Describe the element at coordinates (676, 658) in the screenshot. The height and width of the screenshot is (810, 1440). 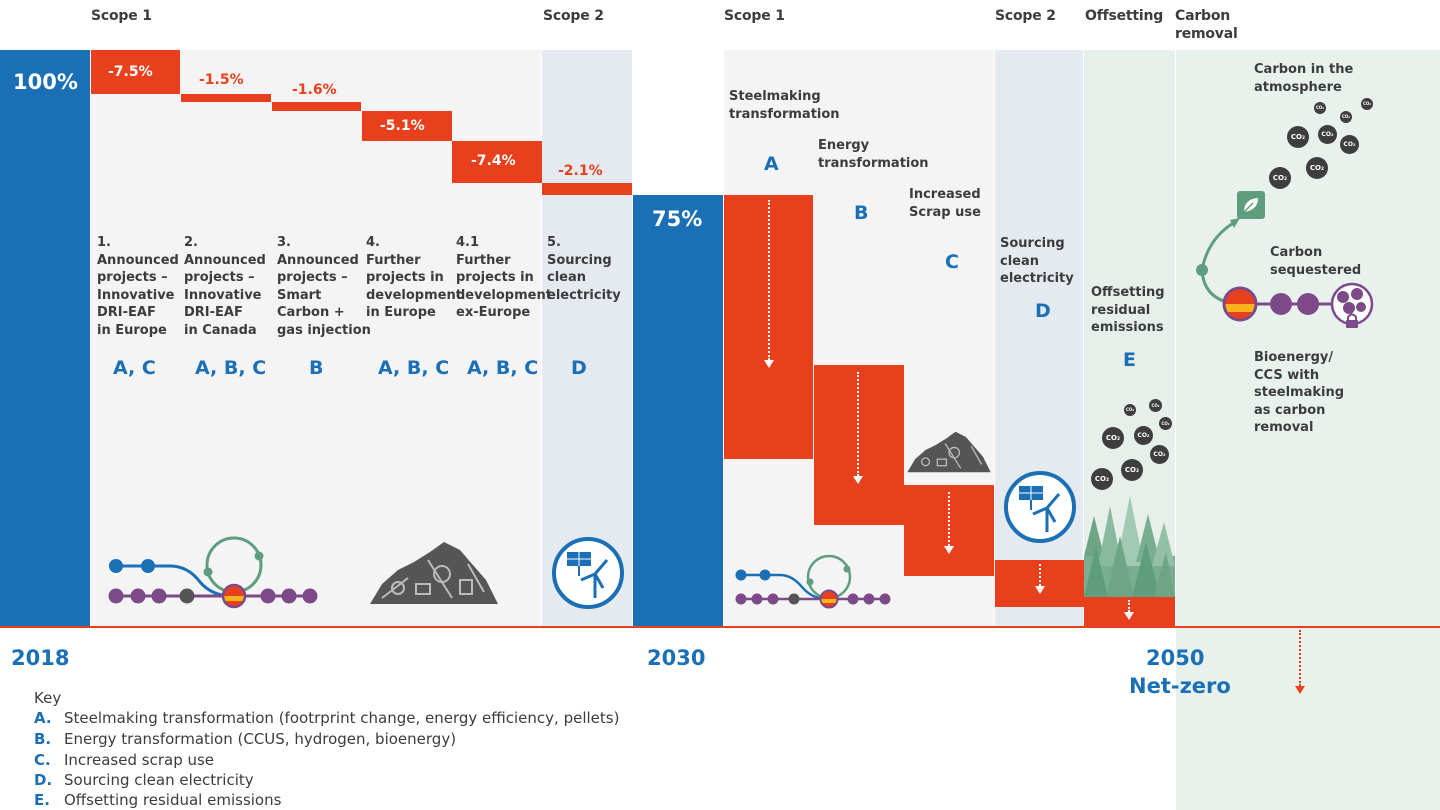
I see `year-2030: 2030` at that location.